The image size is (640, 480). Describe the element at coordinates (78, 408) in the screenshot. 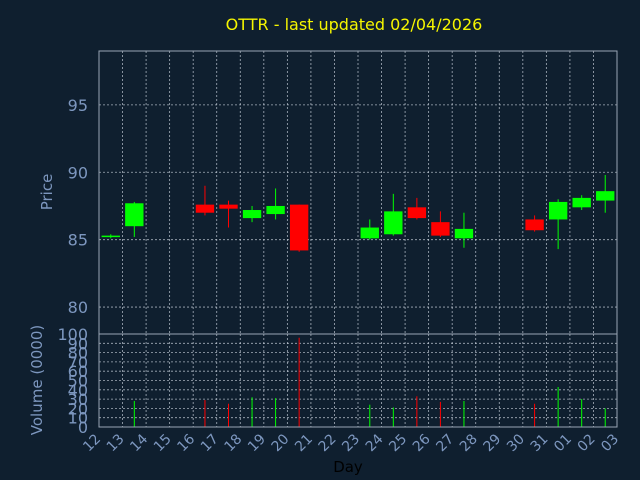

I see `volume-y-tick-label: 20` at that location.